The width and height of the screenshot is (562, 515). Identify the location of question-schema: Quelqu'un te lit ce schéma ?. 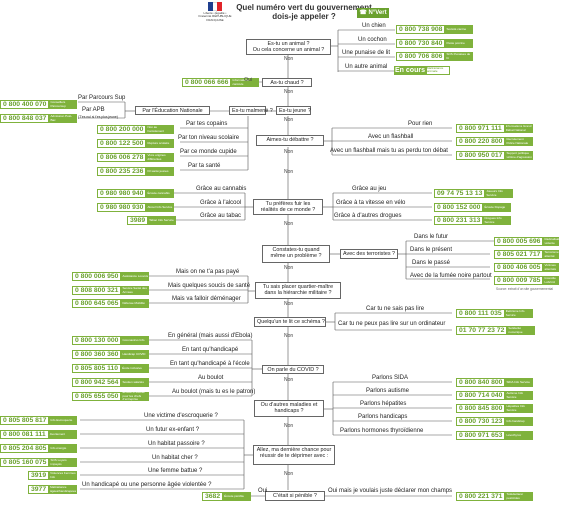
(290, 322).